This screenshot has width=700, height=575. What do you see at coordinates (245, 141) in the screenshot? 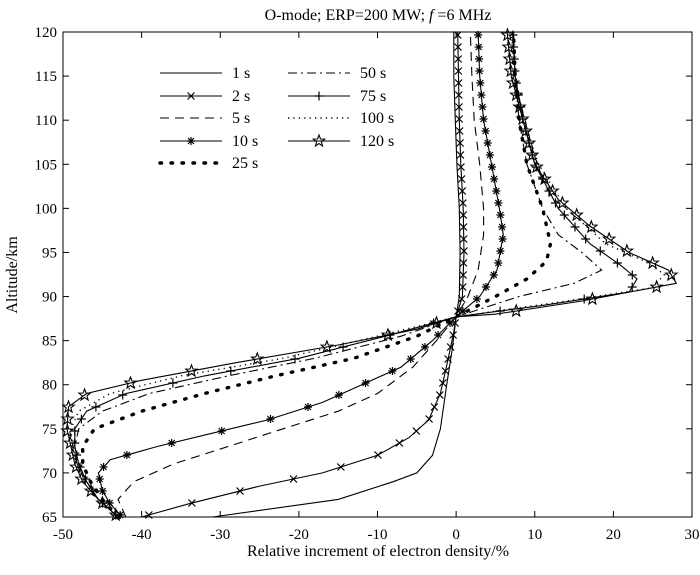
I see `legend-label: 10 s` at bounding box center [245, 141].